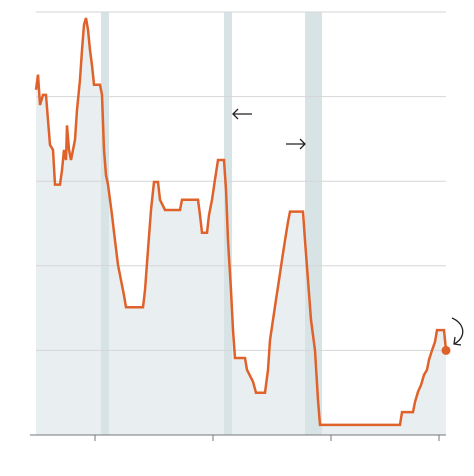 The width and height of the screenshot is (474, 476). Describe the element at coordinates (446, 350) in the screenshot. I see `end-dot` at that location.